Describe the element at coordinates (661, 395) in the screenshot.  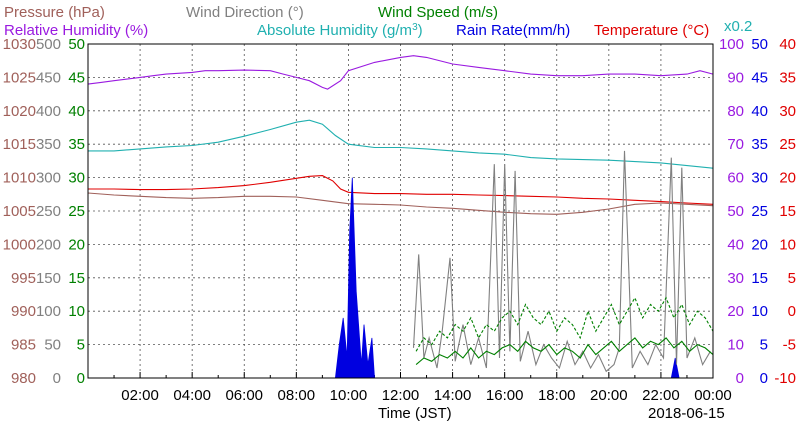
I see `x-tick-label: 22:00` at that location.